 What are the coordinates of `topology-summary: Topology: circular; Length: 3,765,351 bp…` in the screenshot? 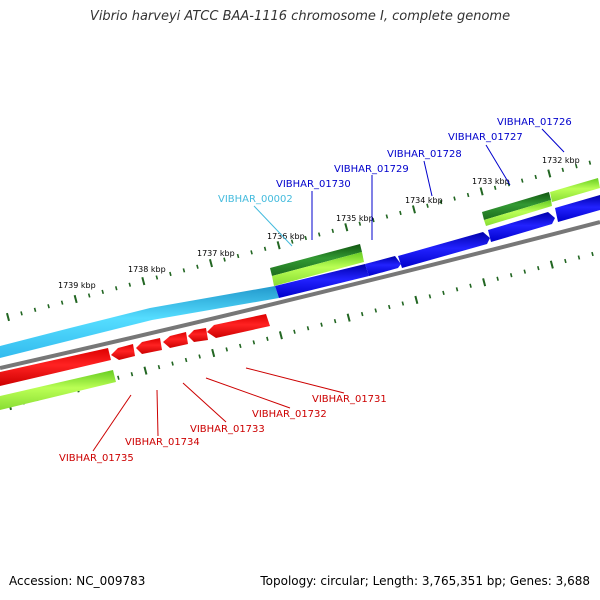 It's located at (425, 581).